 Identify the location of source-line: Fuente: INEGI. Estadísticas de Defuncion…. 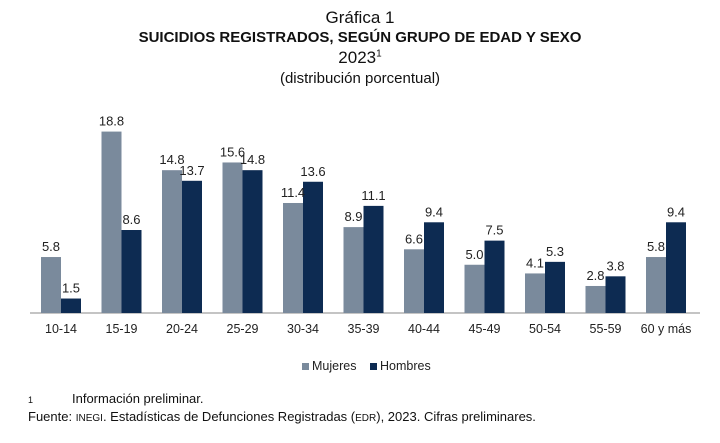
(354, 417).